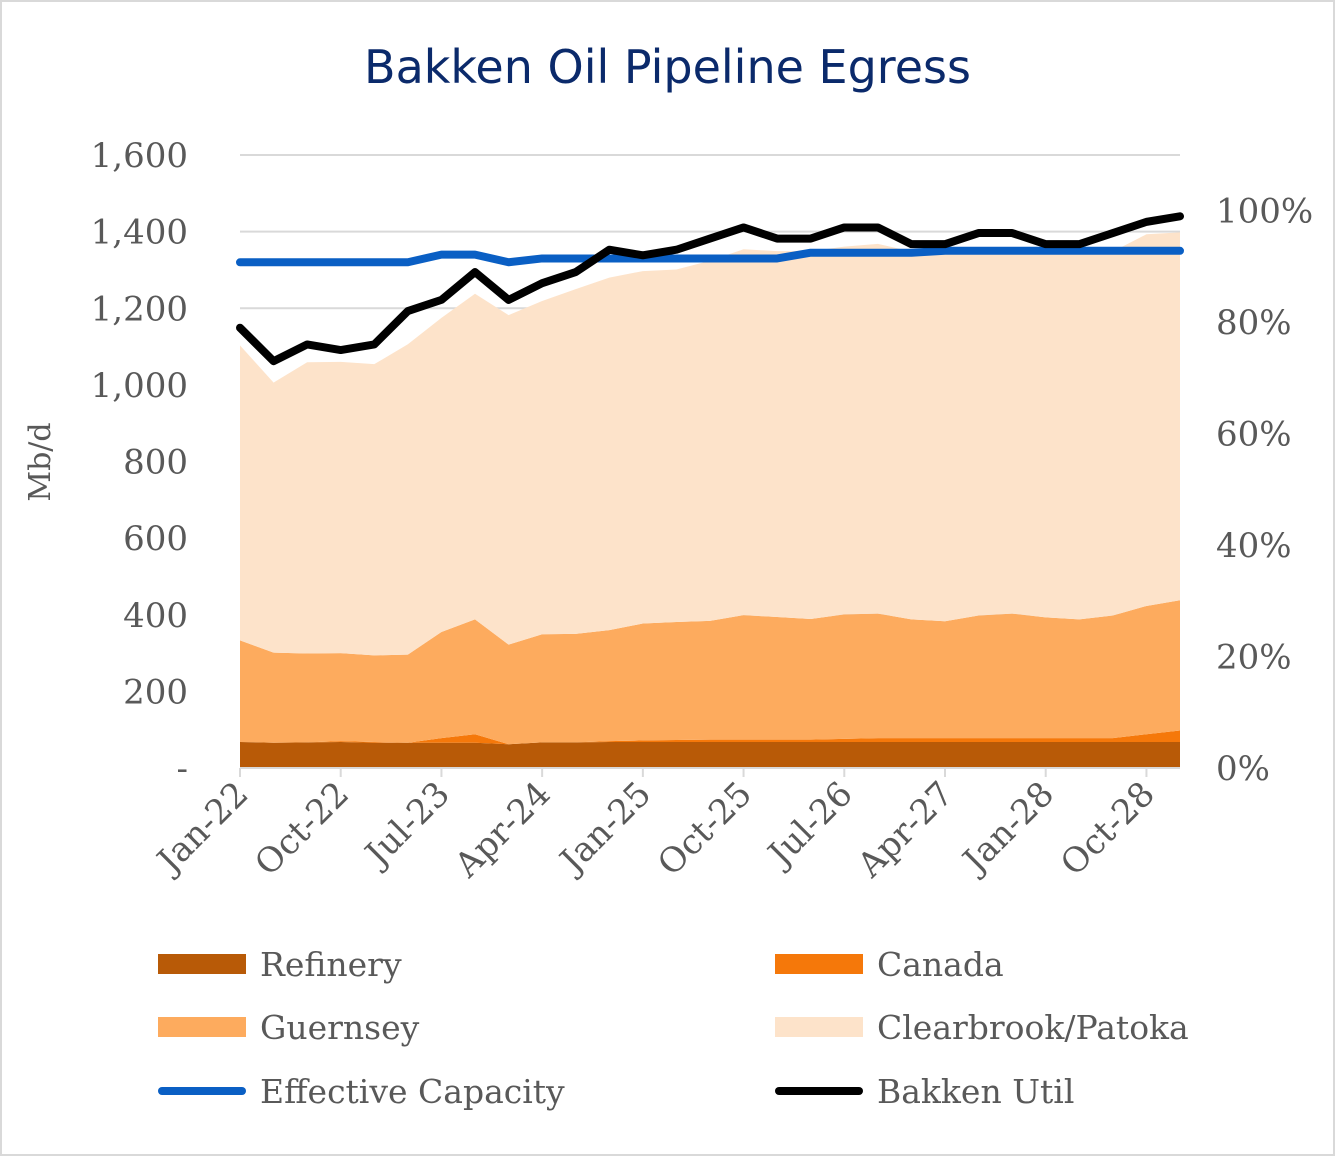 The height and width of the screenshot is (1156, 1335). What do you see at coordinates (139, 309) in the screenshot?
I see `y-tick-label: 1,200` at bounding box center [139, 309].